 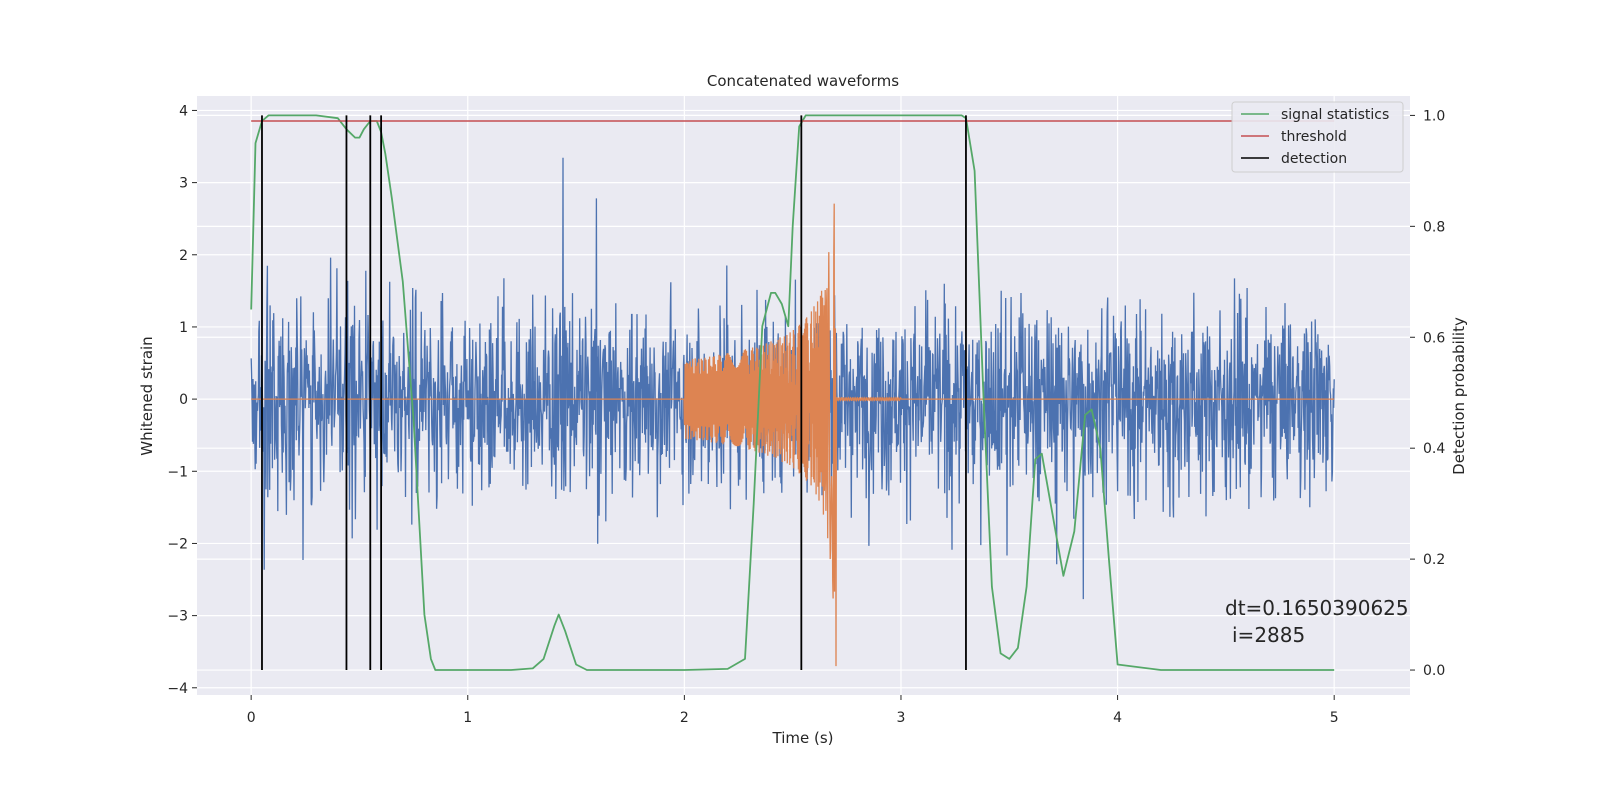 What do you see at coordinates (147, 395) in the screenshot?
I see `y-axis-label: Whitened strain` at bounding box center [147, 395].